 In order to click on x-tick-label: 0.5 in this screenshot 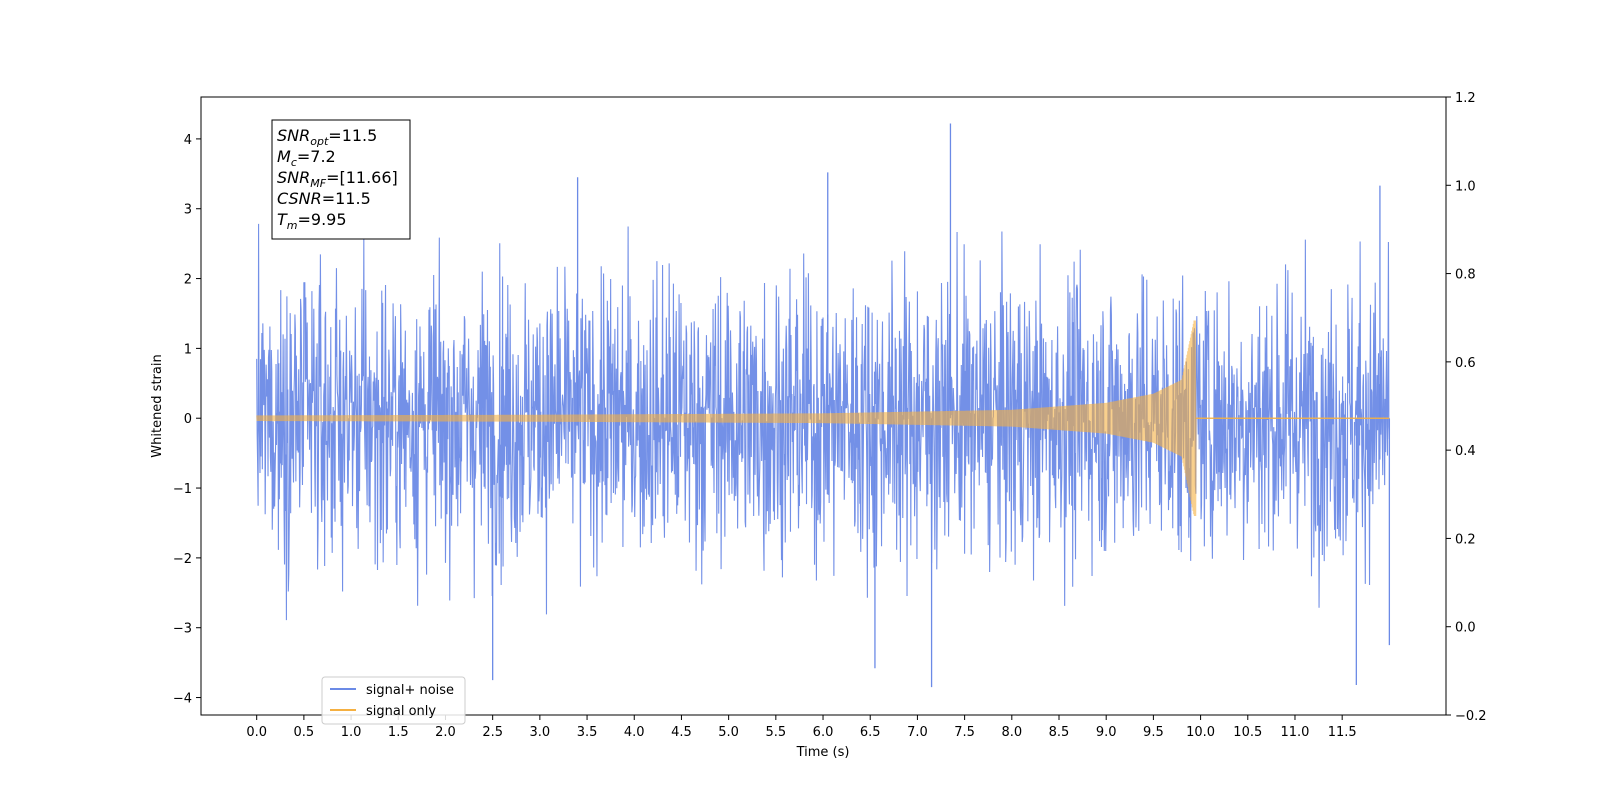, I will do `click(304, 732)`.